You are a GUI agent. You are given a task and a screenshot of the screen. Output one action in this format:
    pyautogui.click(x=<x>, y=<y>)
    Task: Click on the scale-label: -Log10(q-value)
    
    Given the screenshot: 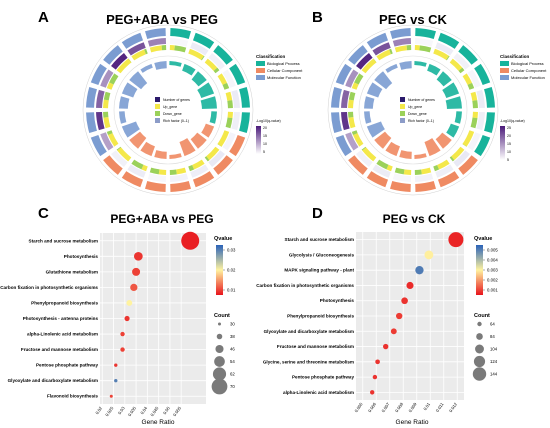 What is the action you would take?
    pyautogui.click(x=268, y=121)
    